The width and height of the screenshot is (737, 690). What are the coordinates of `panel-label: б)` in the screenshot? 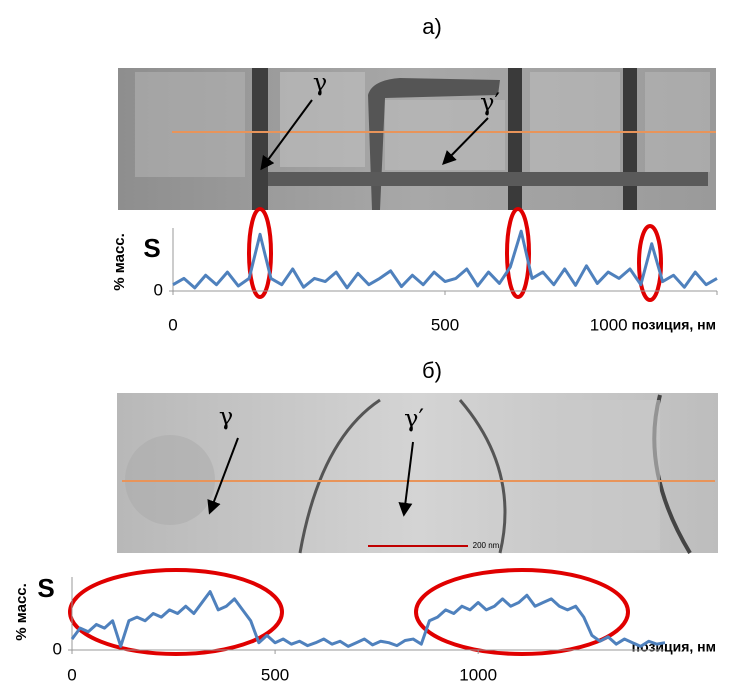 It's located at (432, 370).